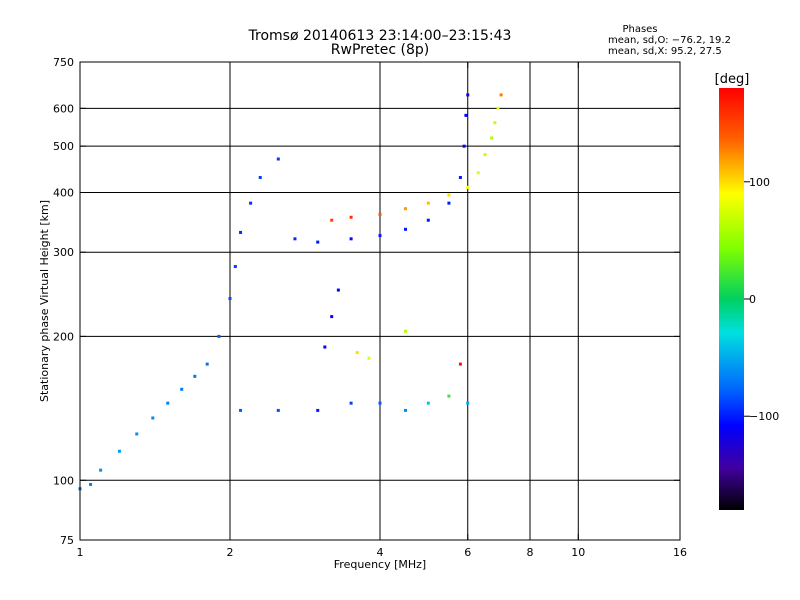 This screenshot has width=800, height=600. What do you see at coordinates (63, 336) in the screenshot?
I see `y-tick-label: 200` at bounding box center [63, 336].